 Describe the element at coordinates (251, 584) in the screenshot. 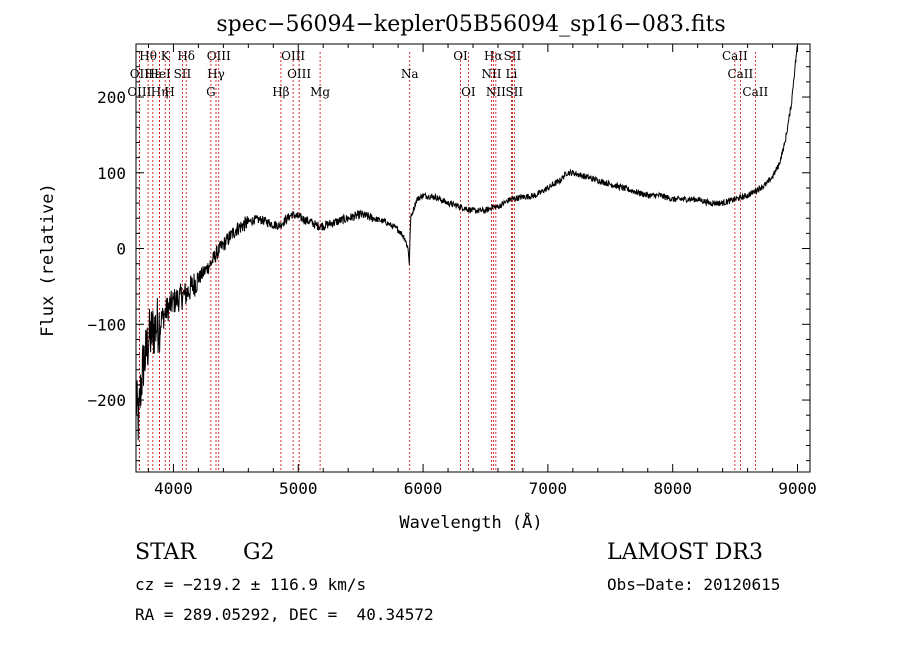

I see `redshift-velocity: cz = −219.2 ± 116.9 km/s` at that location.